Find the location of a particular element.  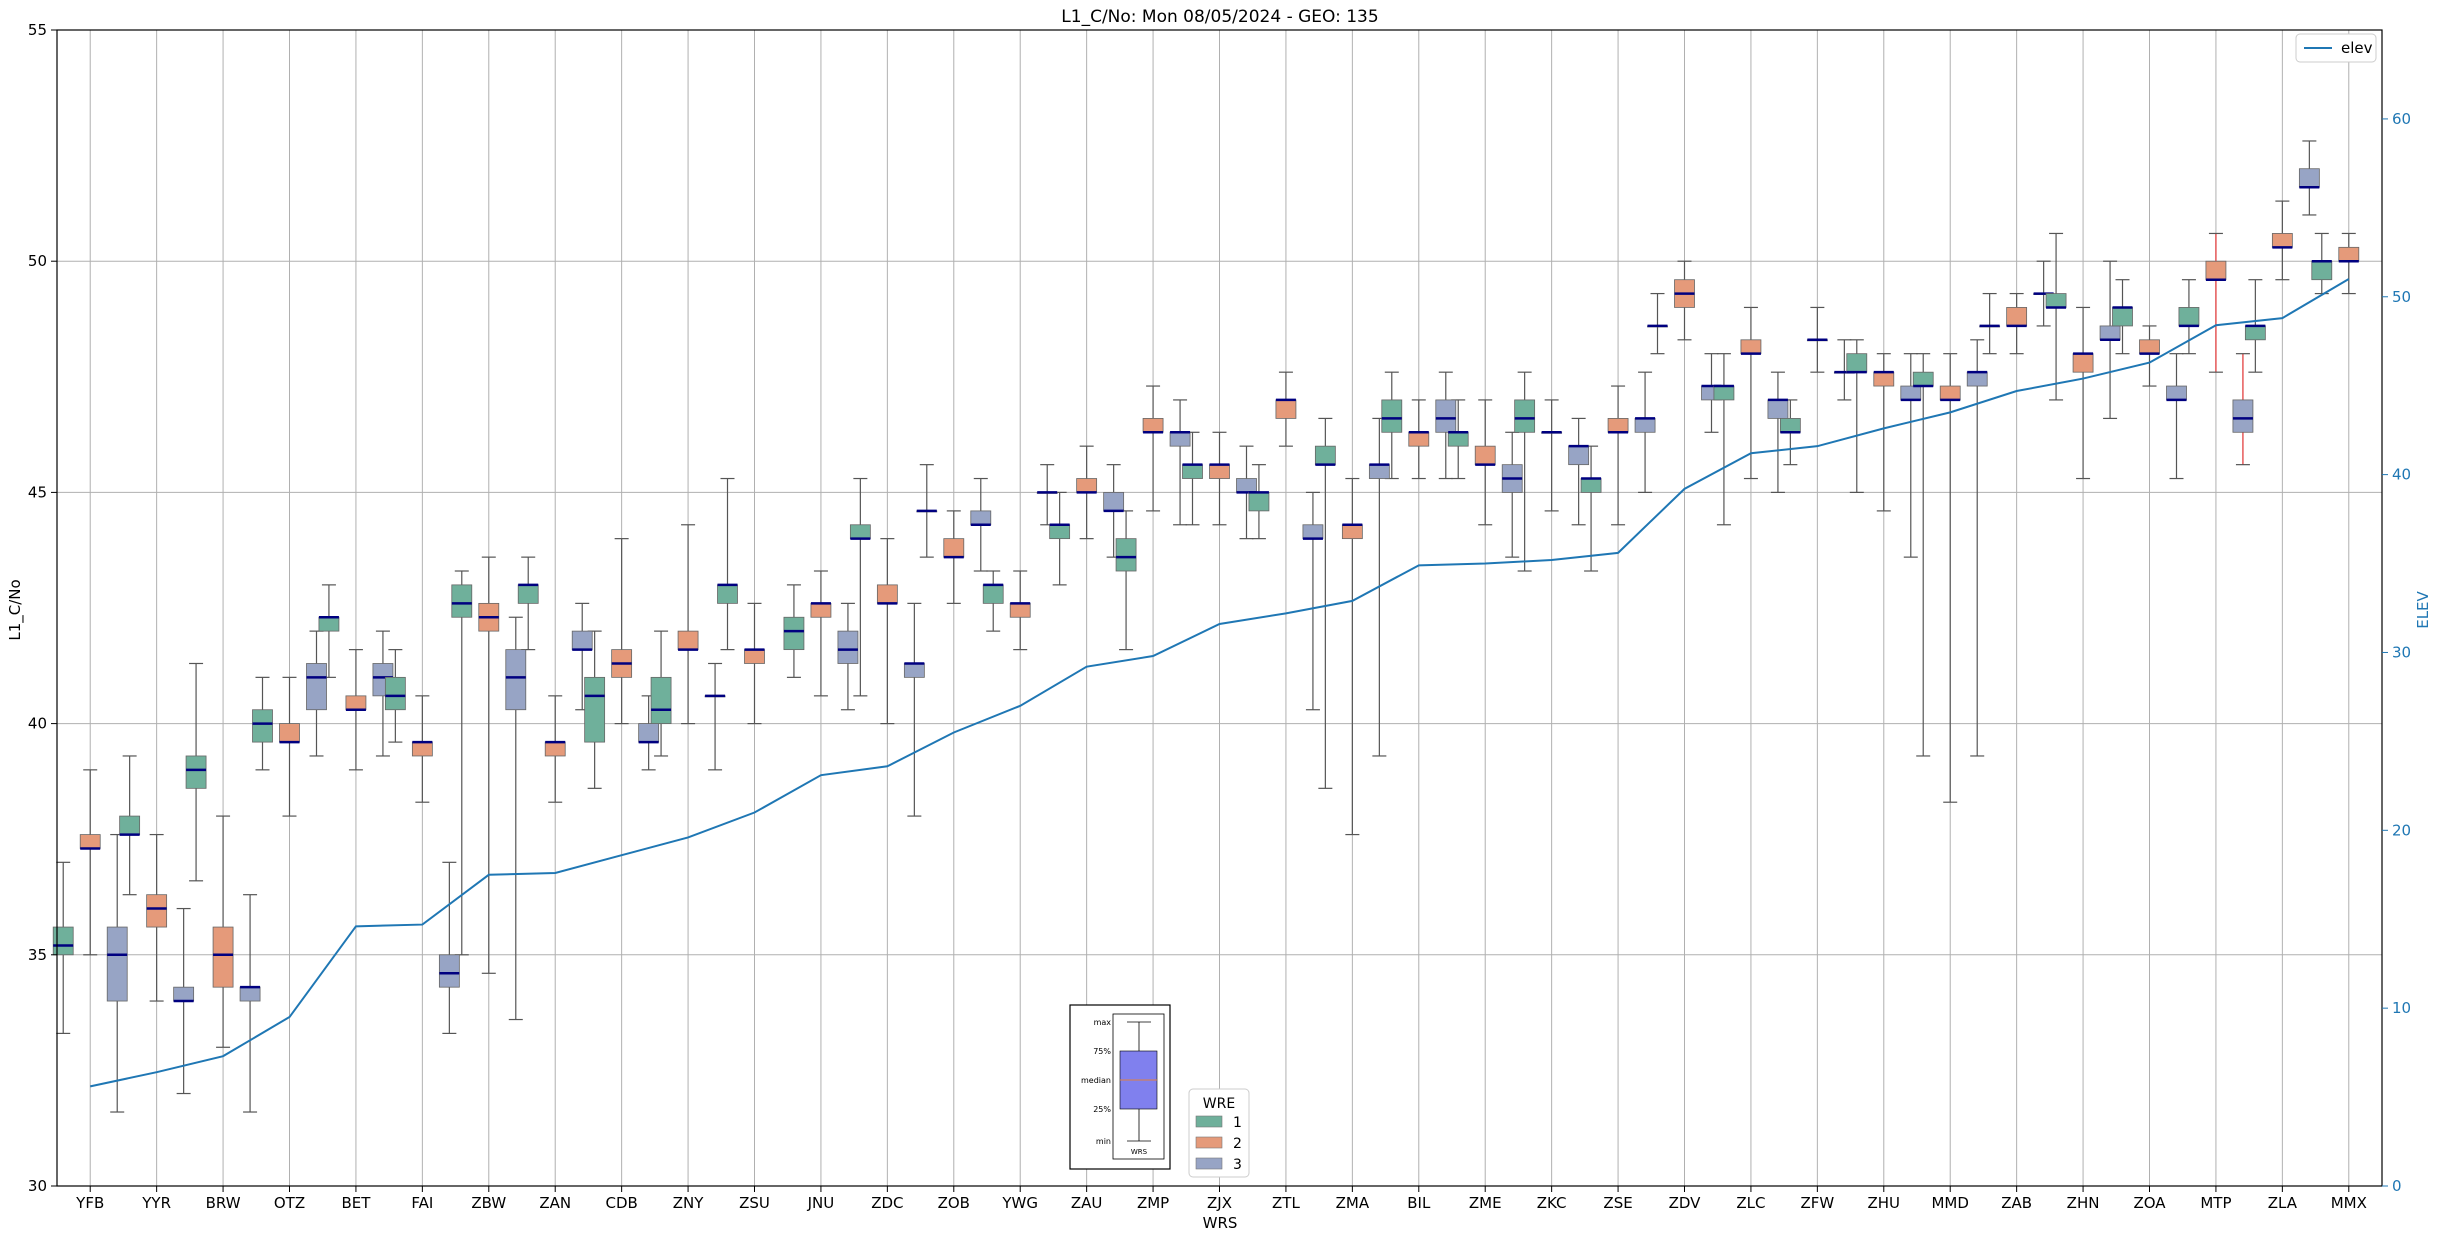

x-tick-label: ZTL is located at coordinates (1286, 1203).